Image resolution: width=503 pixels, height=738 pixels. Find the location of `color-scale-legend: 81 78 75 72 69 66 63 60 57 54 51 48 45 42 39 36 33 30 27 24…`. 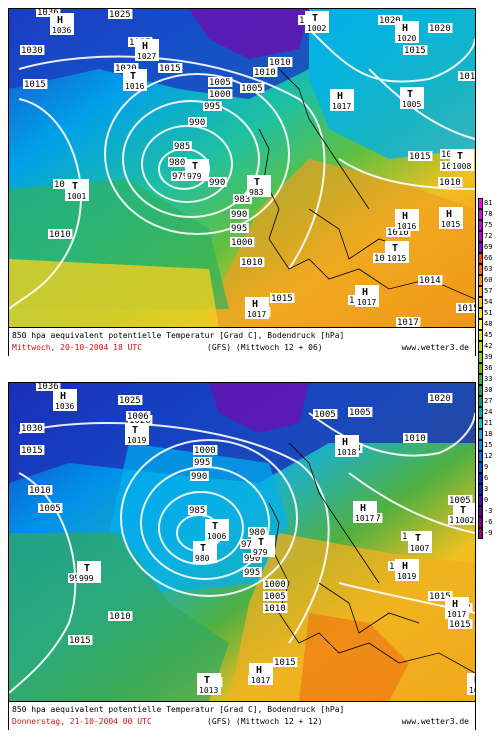

color-scale-legend: 81 78 75 72 69 66 63 60 57 54 51 48 45 42 39 36 33 30 27 24… is located at coordinates (489, 369).